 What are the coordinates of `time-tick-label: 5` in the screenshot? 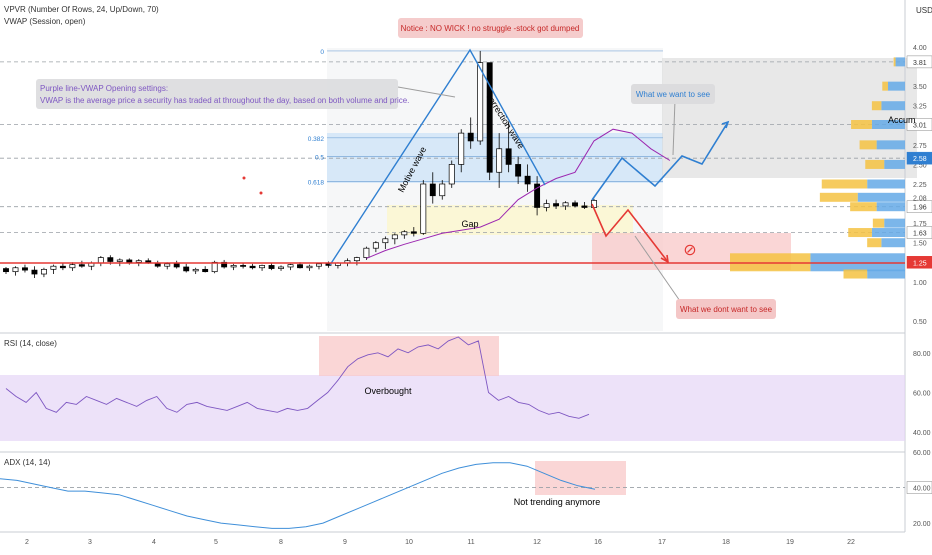 It's located at (216, 542).